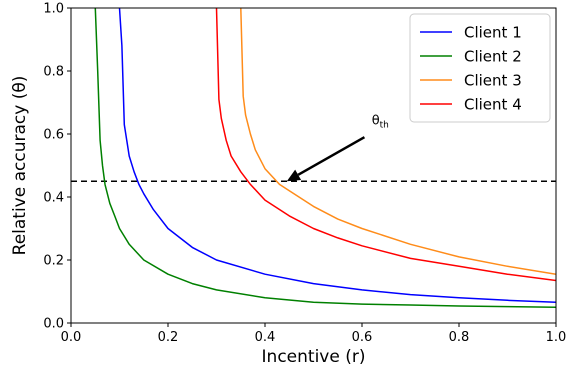  I want to click on annotation-label-subscript: th, so click(384, 126).